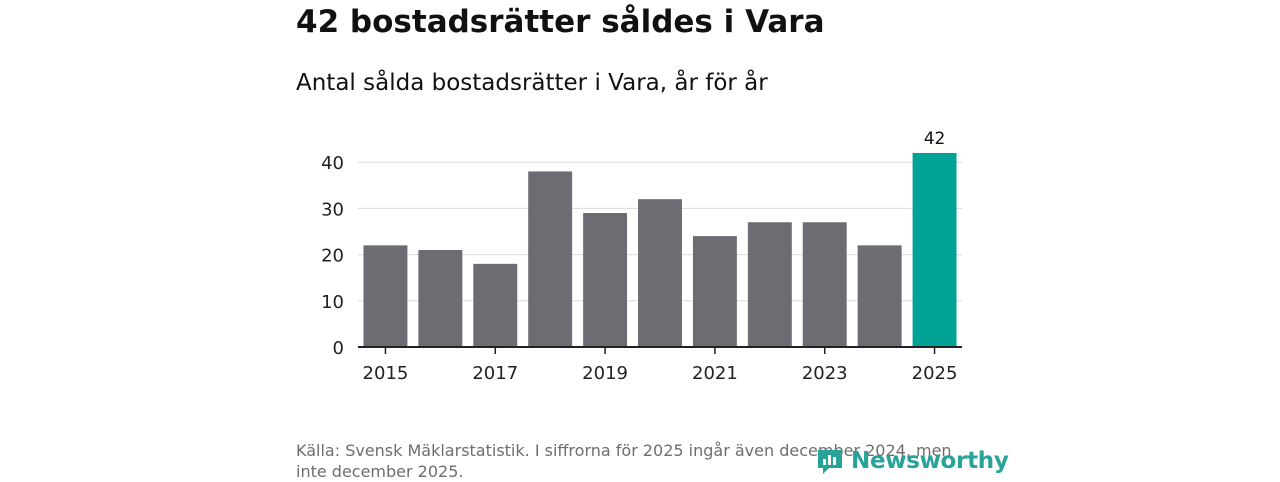 The height and width of the screenshot is (482, 1280). What do you see at coordinates (332, 302) in the screenshot?
I see `y-tick-label: 10` at bounding box center [332, 302].